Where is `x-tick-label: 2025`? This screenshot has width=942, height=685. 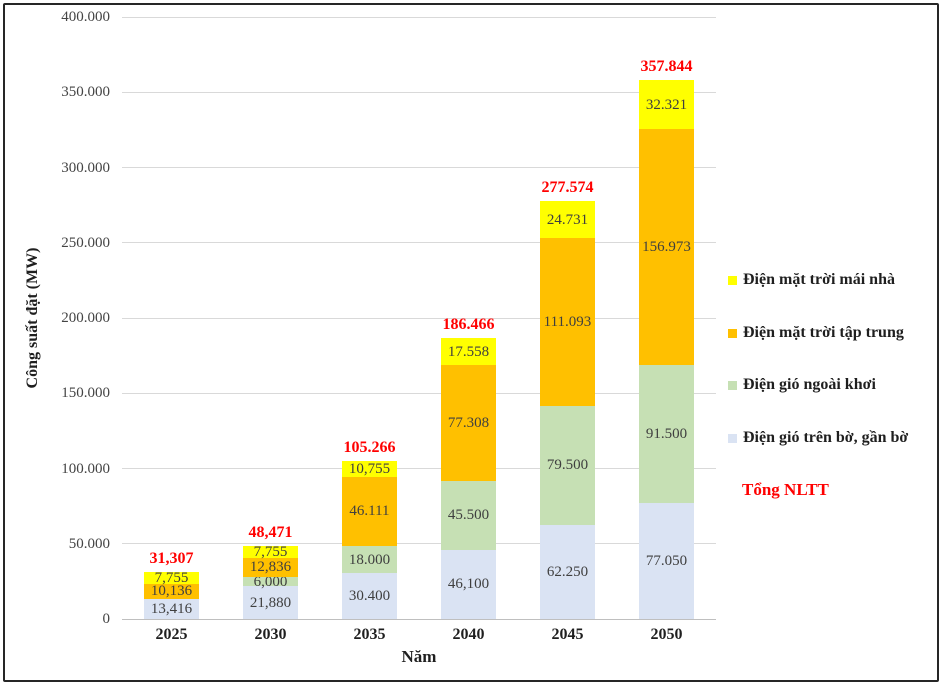
x-tick-label: 2025 is located at coordinates (171, 634).